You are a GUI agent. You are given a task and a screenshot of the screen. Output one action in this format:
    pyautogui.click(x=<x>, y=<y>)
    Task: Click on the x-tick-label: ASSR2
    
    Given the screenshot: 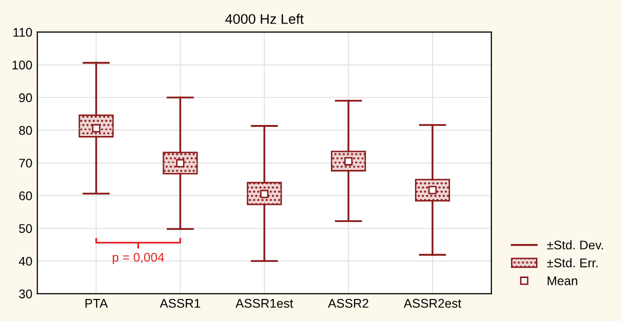 What is the action you would take?
    pyautogui.click(x=348, y=303)
    